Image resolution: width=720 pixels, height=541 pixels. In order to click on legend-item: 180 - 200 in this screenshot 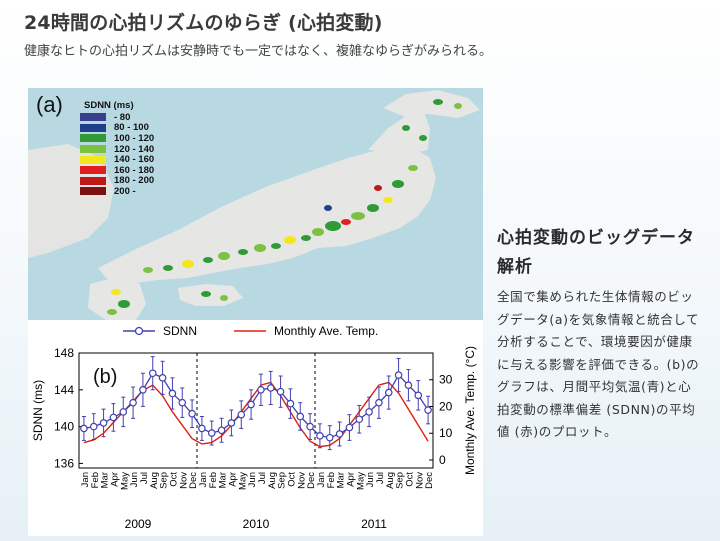, I will do `click(117, 181)`.